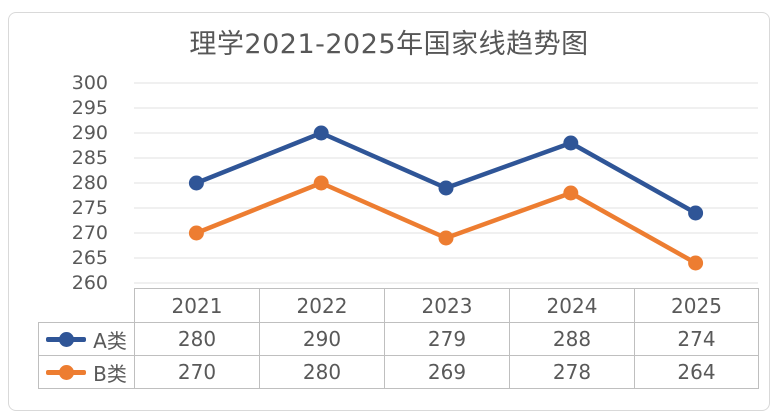 The height and width of the screenshot is (417, 778). Describe the element at coordinates (89, 133) in the screenshot. I see `y-axis-tick-label: 290` at that location.